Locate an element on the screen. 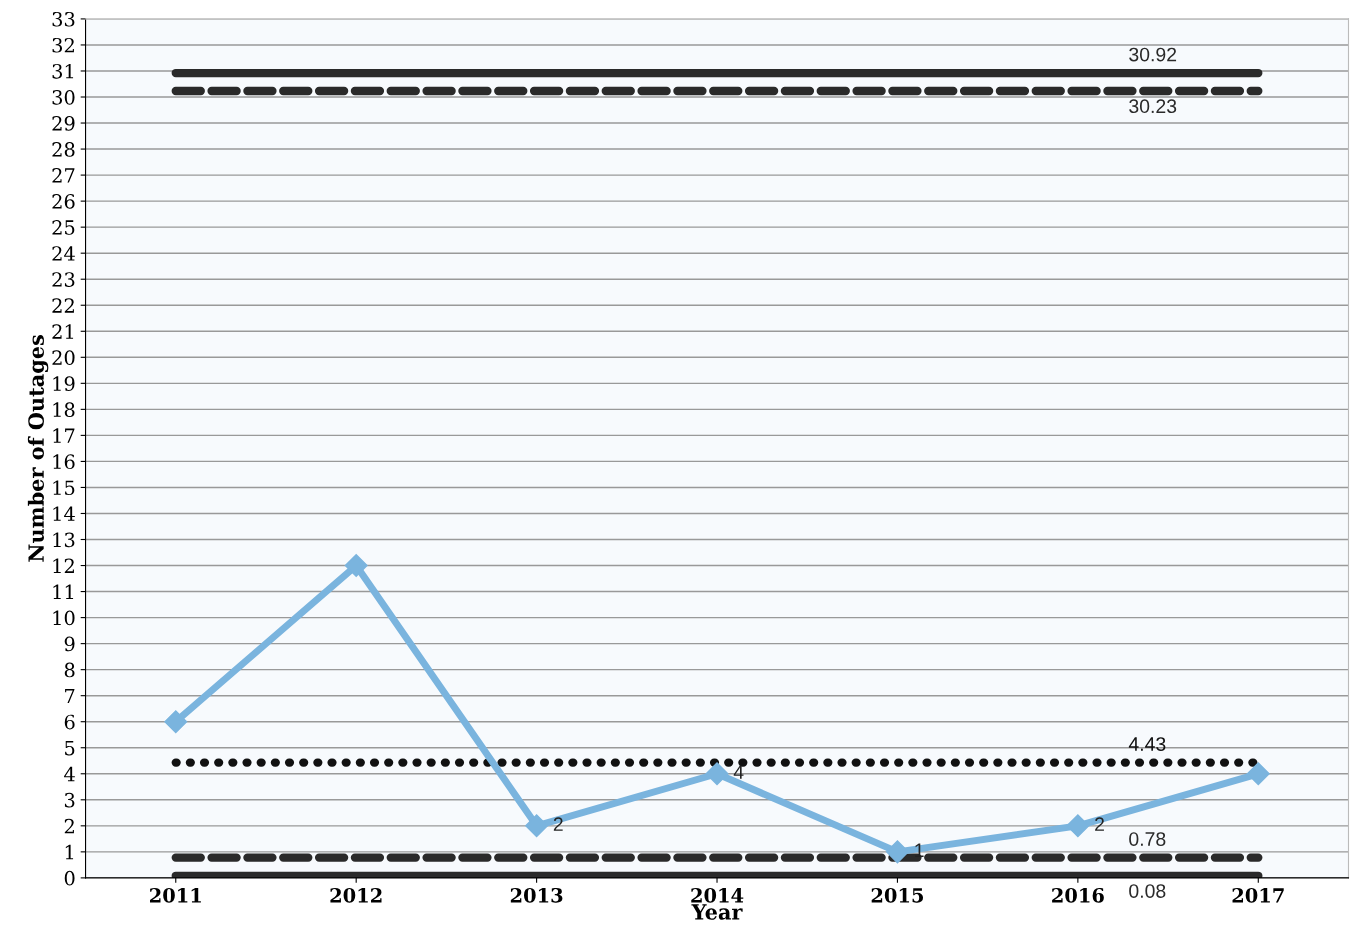 This screenshot has height=946, width=1358. y-tick-label: 27 is located at coordinates (63, 175).